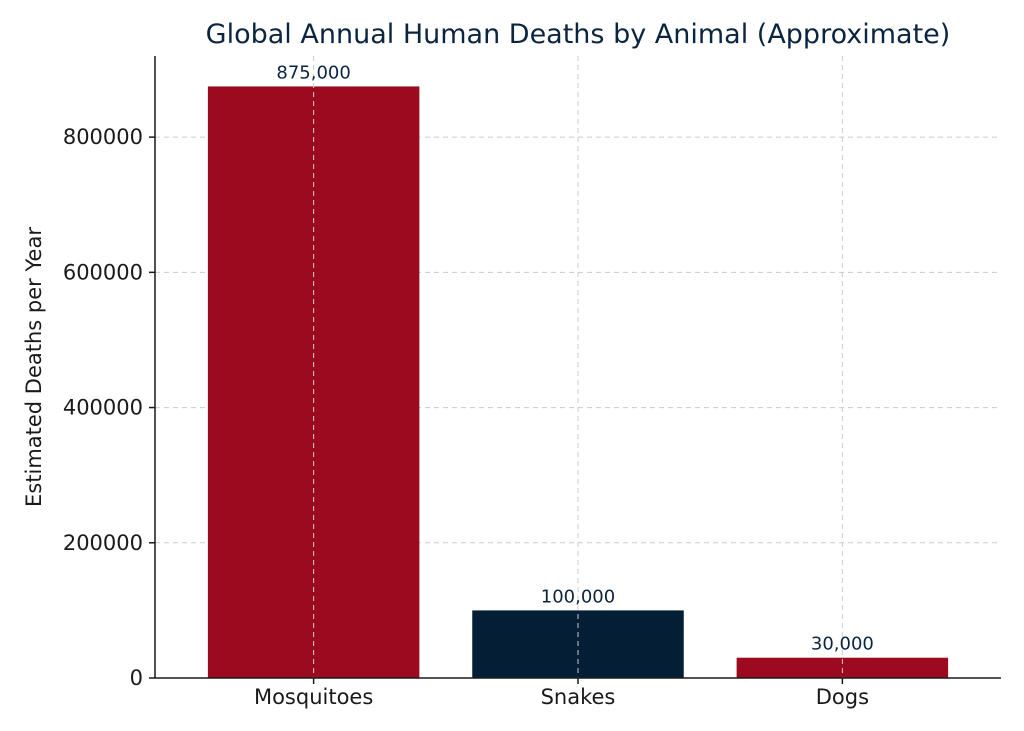 The height and width of the screenshot is (731, 1024). I want to click on y-tick-label: 200000, so click(103, 543).